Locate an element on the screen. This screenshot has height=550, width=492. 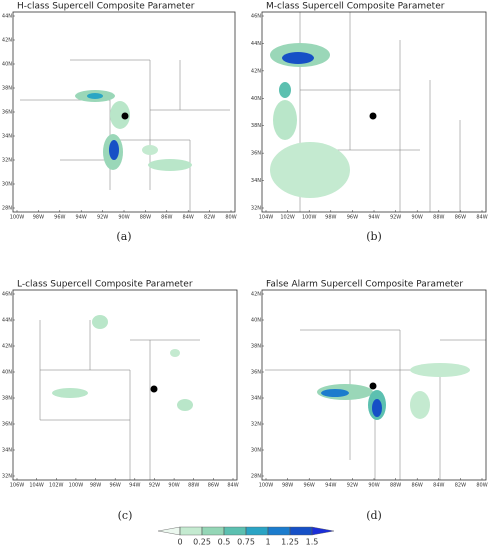
panel-caption: (b) is located at coordinates (374, 236).